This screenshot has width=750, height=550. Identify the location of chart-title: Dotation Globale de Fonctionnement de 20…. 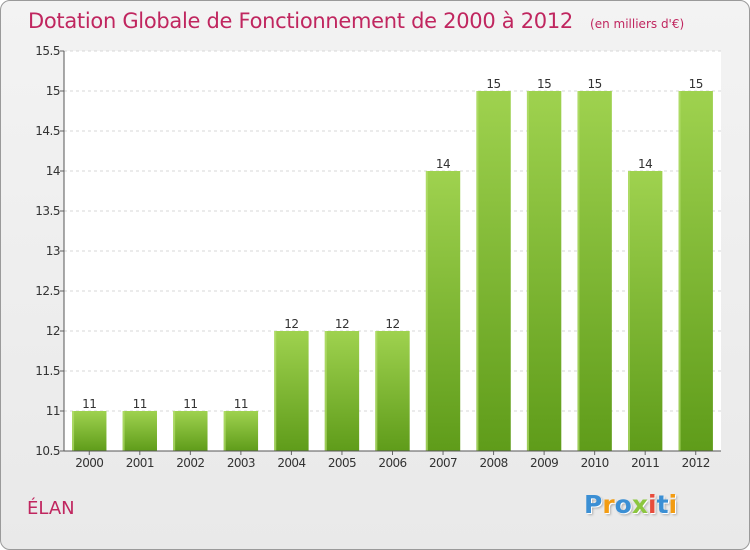
(300, 21).